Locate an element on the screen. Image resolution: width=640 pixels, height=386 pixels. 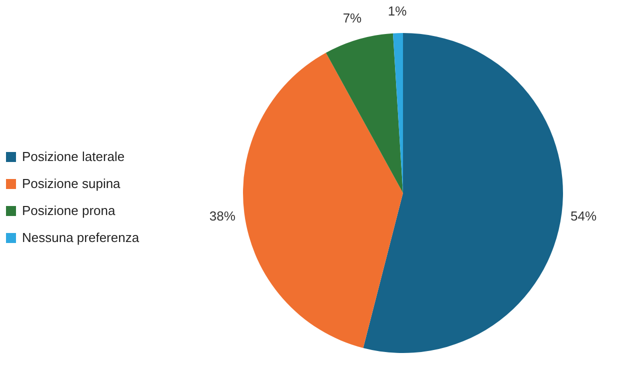
data-label: 38% is located at coordinates (222, 216).